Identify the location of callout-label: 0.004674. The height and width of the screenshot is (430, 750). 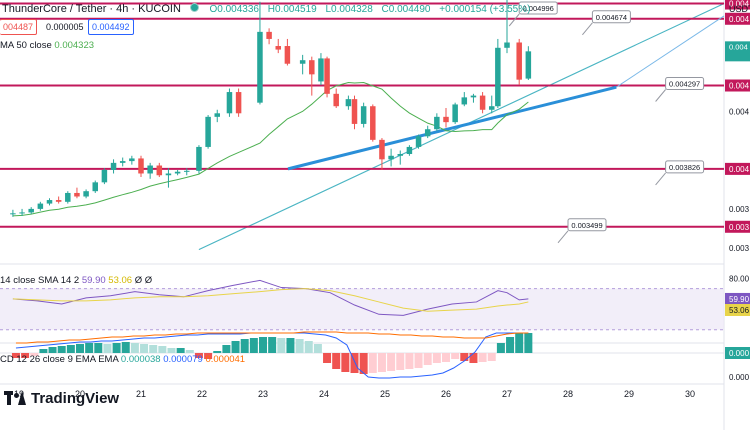
(611, 17).